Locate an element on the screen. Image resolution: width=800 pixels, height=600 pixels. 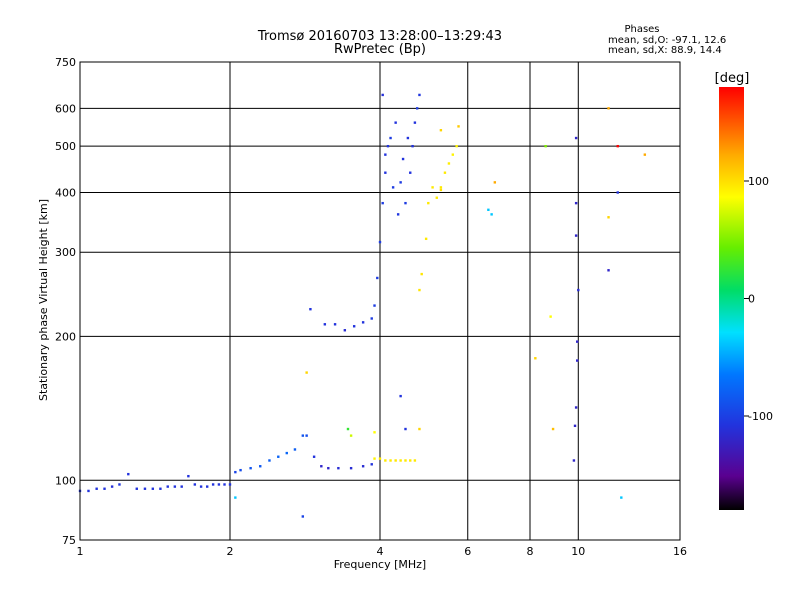
y-tick-label: 75 is located at coordinates (69, 540).